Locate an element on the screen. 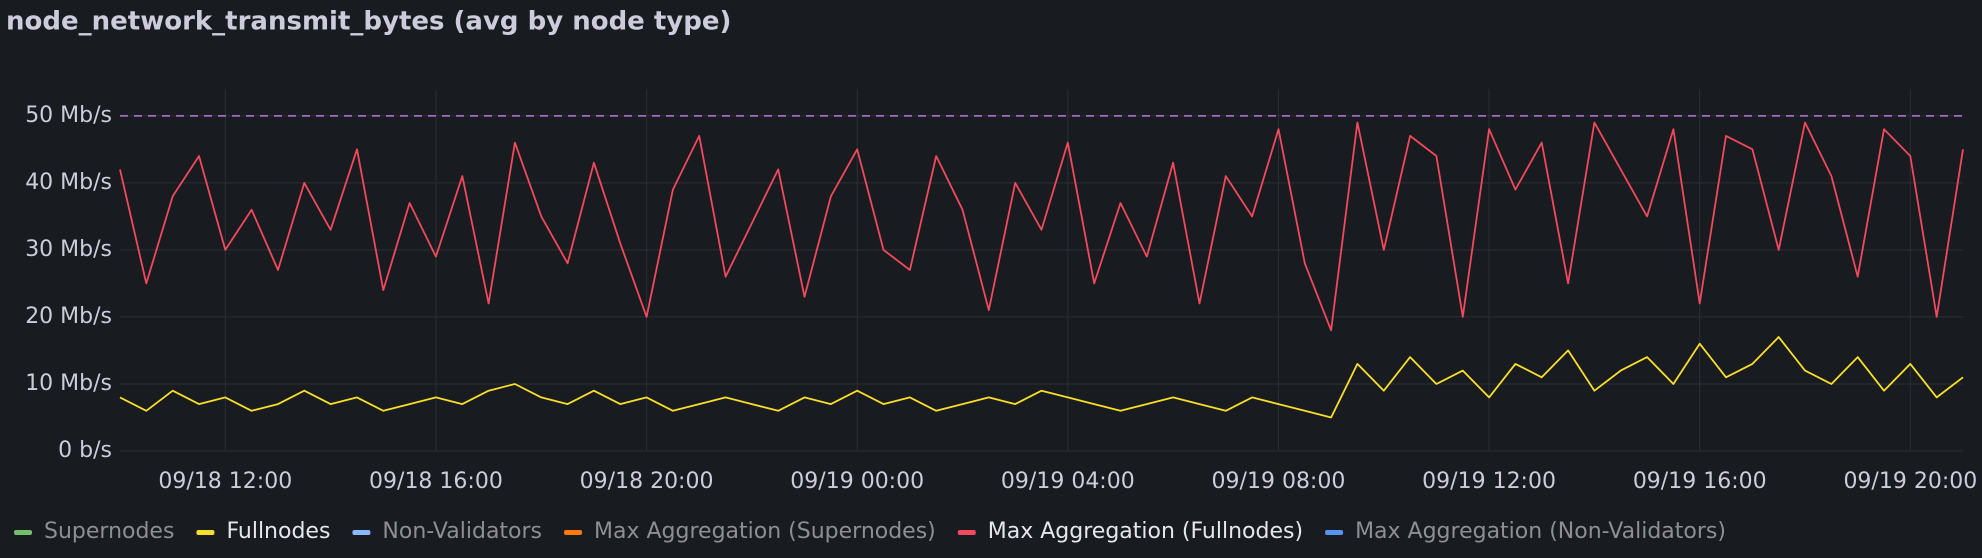 The image size is (1982, 558). x-tick-label: 09/19 04:00 is located at coordinates (1068, 481).